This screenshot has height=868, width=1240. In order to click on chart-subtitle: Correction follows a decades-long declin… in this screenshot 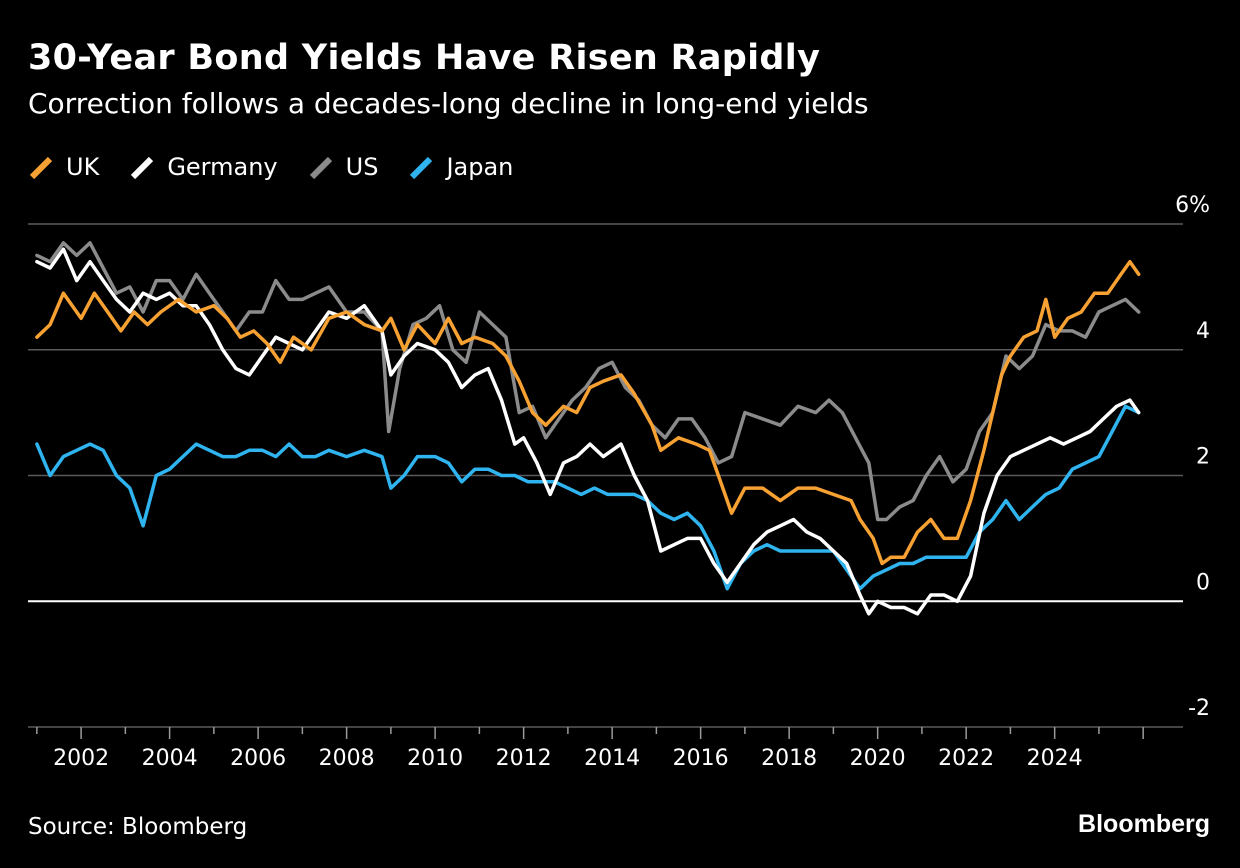, I will do `click(448, 103)`.